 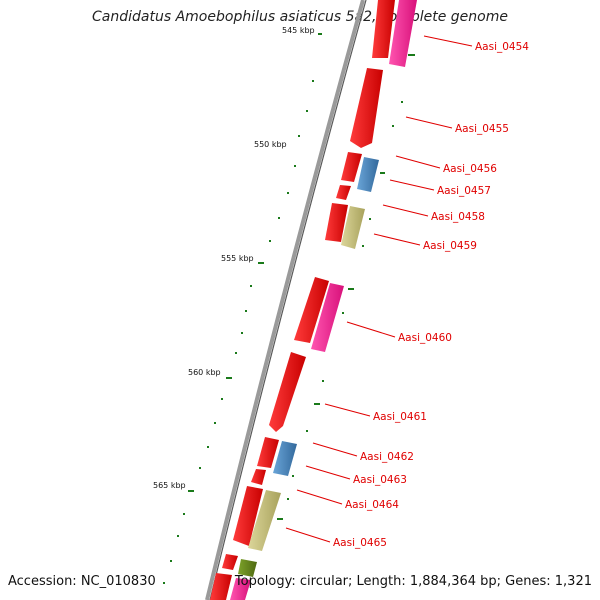 What do you see at coordinates (298, 30) in the screenshot?
I see `scale-label-545: 545 kbp` at bounding box center [298, 30].